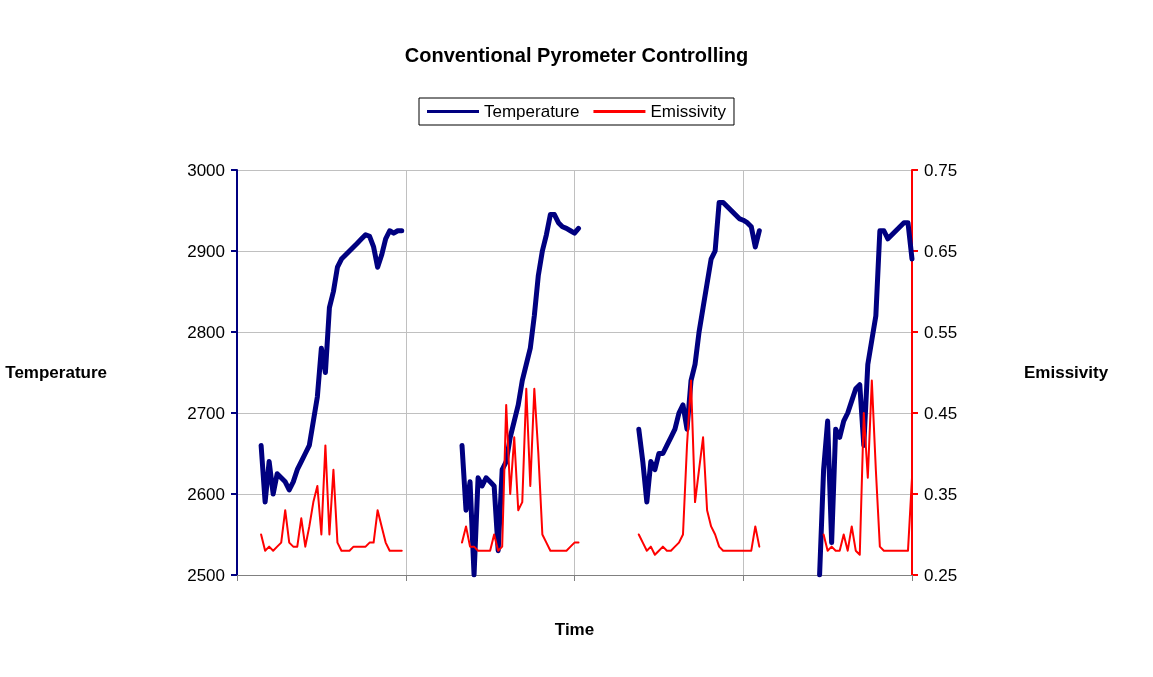 The height and width of the screenshot is (677, 1153). What do you see at coordinates (206, 170) in the screenshot?
I see `y-tick-label: 3000` at bounding box center [206, 170].